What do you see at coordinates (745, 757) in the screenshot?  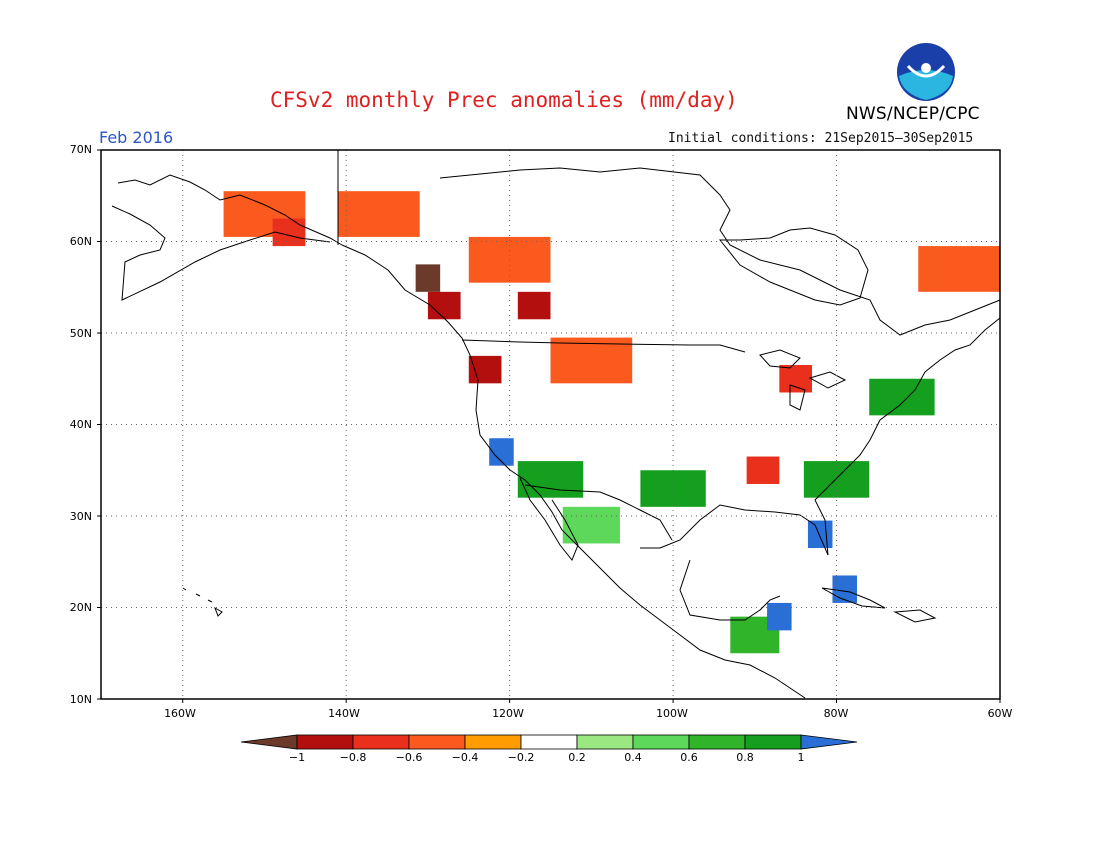 I see `colorbar-label: 0.8` at bounding box center [745, 757].